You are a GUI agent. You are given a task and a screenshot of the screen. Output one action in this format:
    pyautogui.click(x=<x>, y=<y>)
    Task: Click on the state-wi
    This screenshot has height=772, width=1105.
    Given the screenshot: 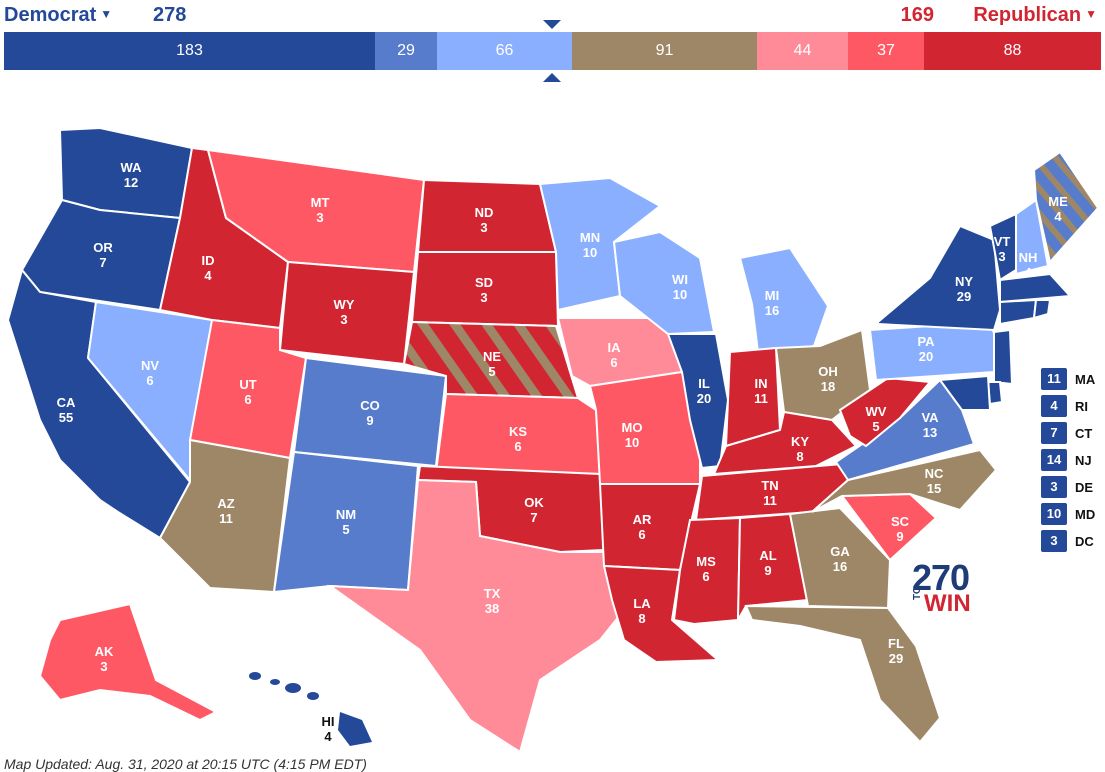 What is the action you would take?
    pyautogui.click(x=664, y=283)
    